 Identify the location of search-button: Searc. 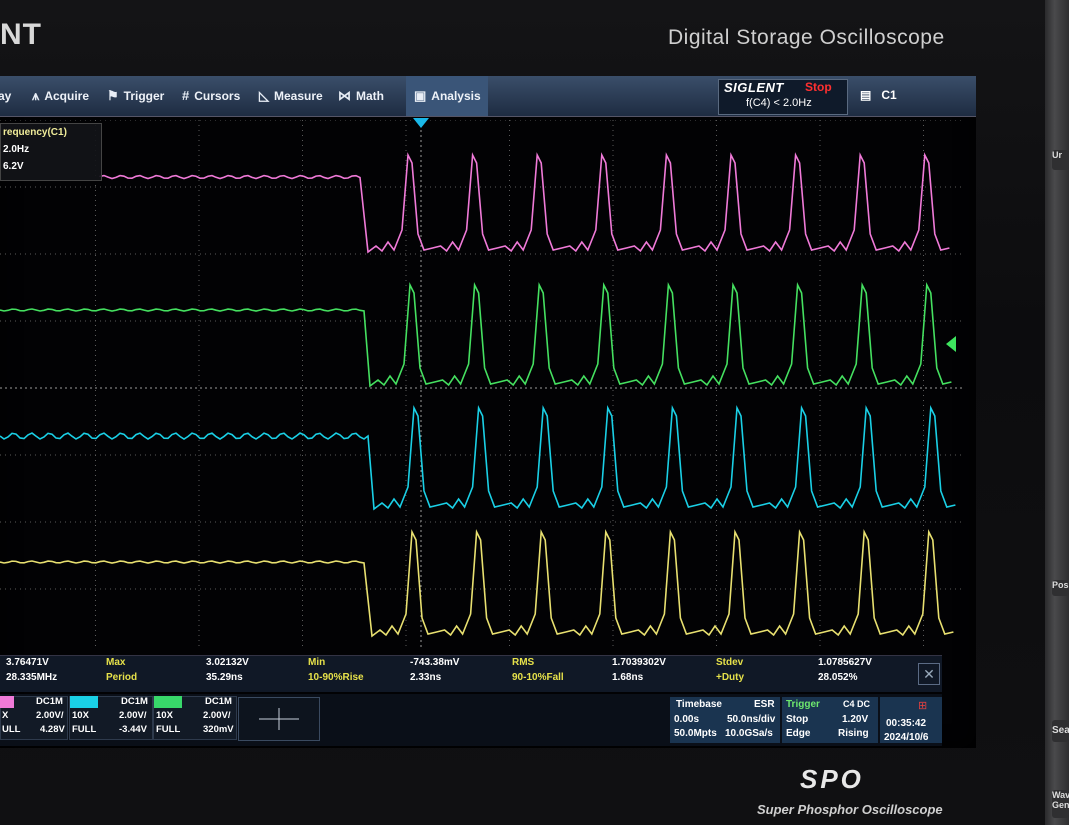
(1060, 731).